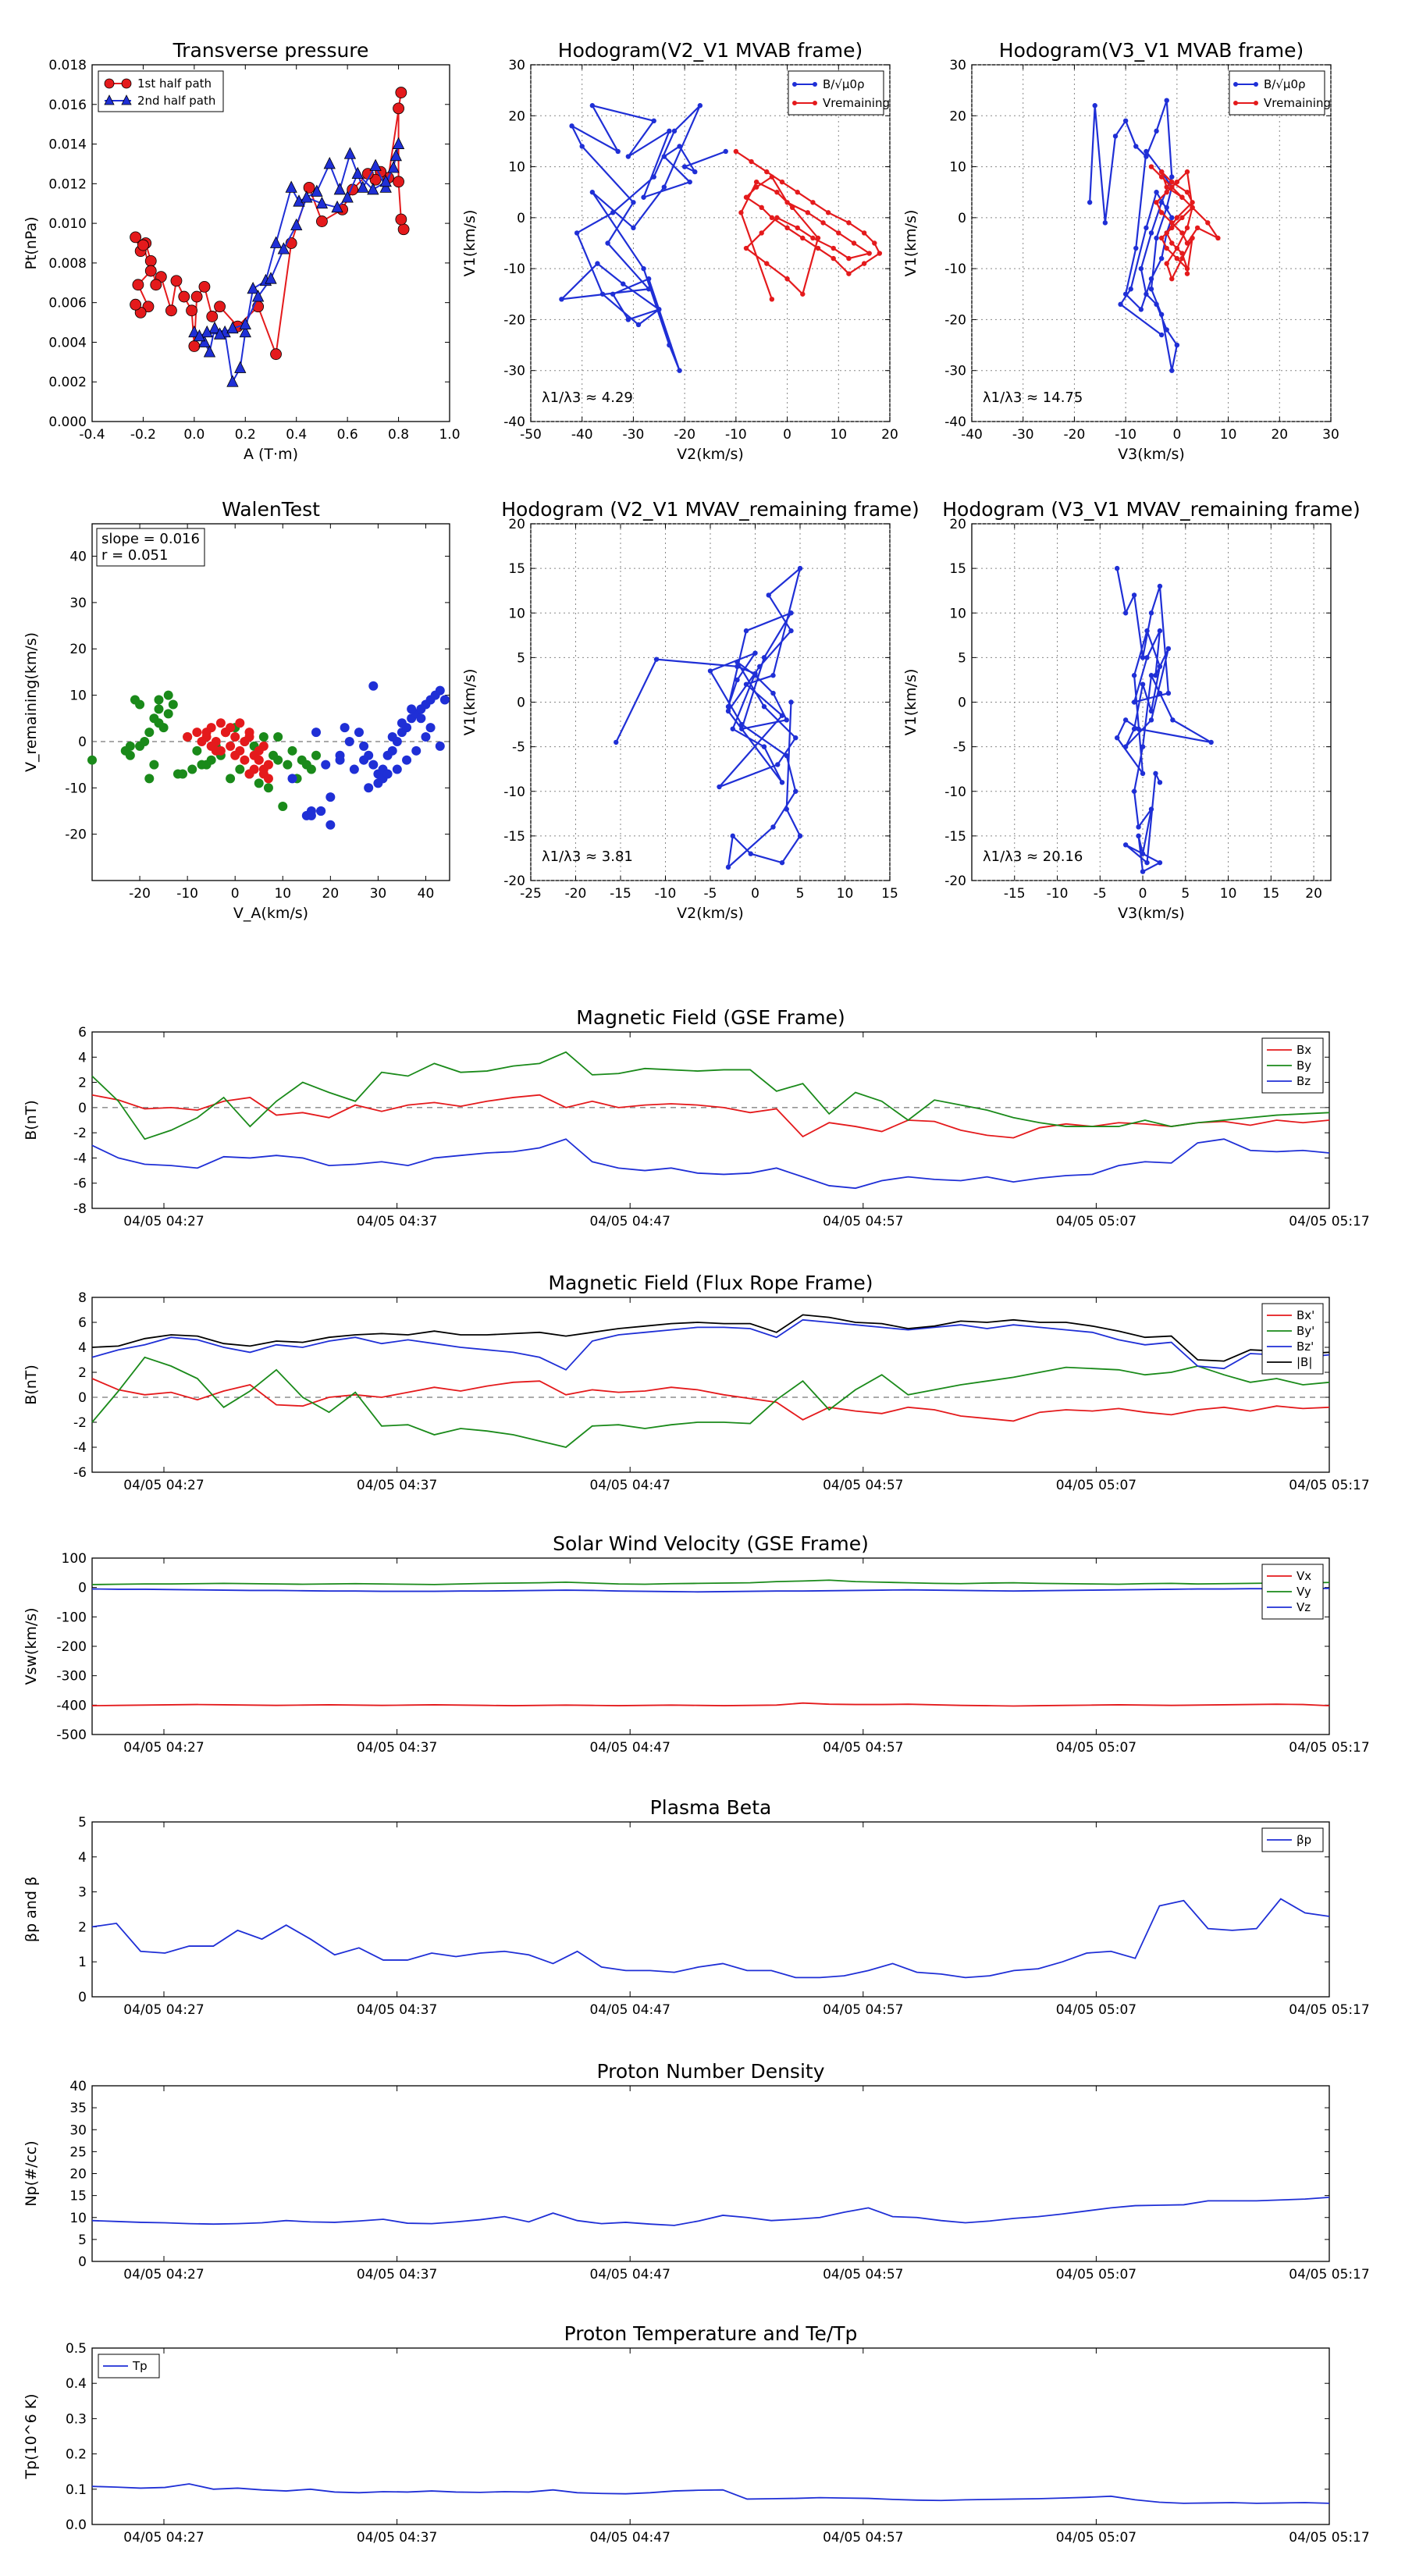 The height and width of the screenshot is (2576, 1405). Describe the element at coordinates (140, 2366) in the screenshot. I see `proton-temperature-legend-label-0: Tp` at that location.